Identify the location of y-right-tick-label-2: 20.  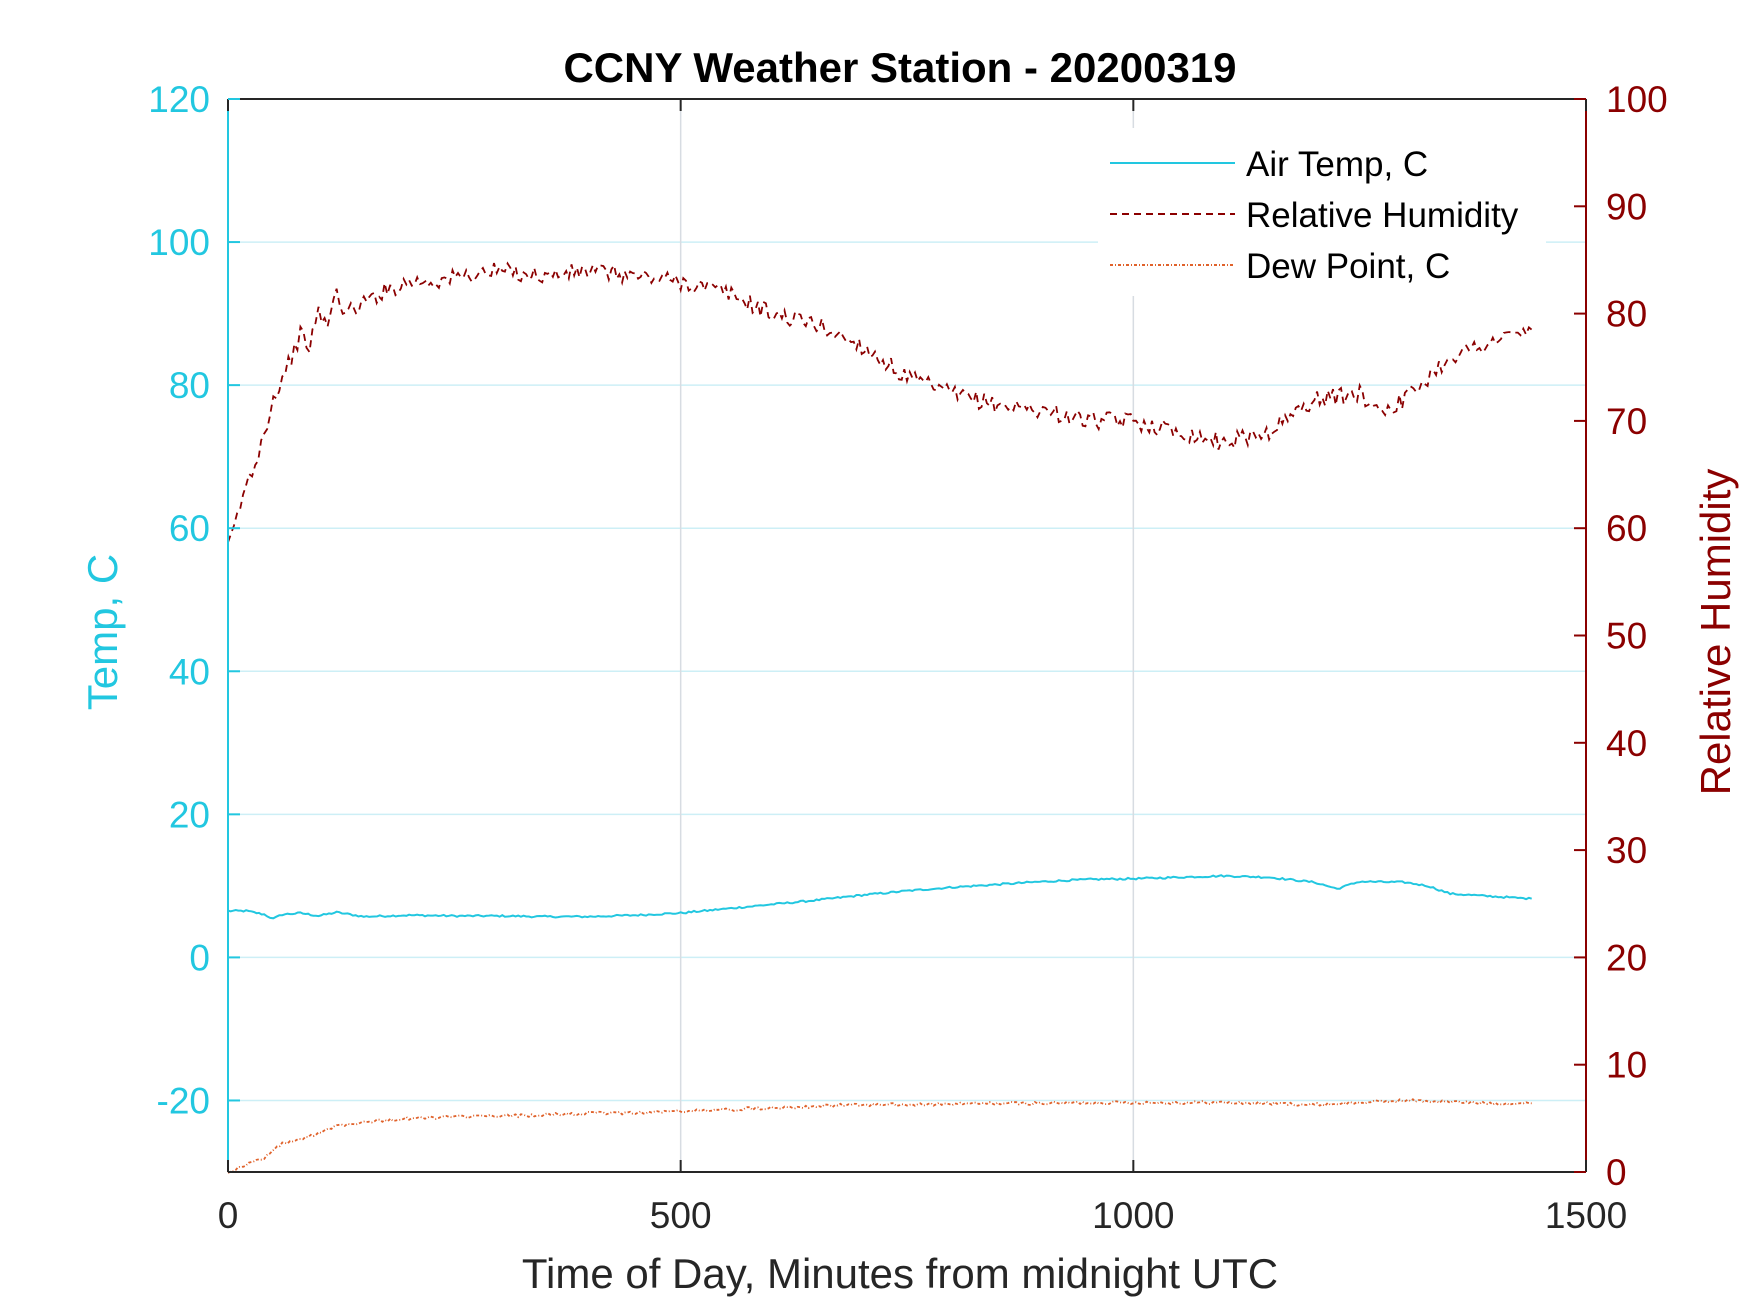
(1626, 957).